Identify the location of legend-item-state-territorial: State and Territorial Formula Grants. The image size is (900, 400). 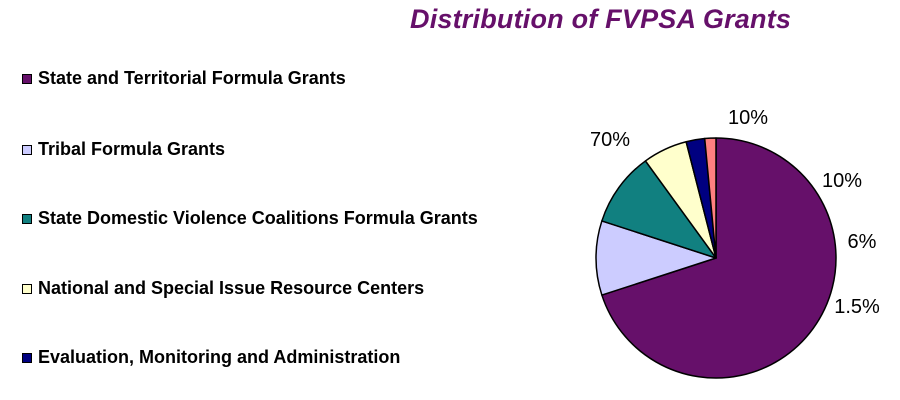
(184, 78).